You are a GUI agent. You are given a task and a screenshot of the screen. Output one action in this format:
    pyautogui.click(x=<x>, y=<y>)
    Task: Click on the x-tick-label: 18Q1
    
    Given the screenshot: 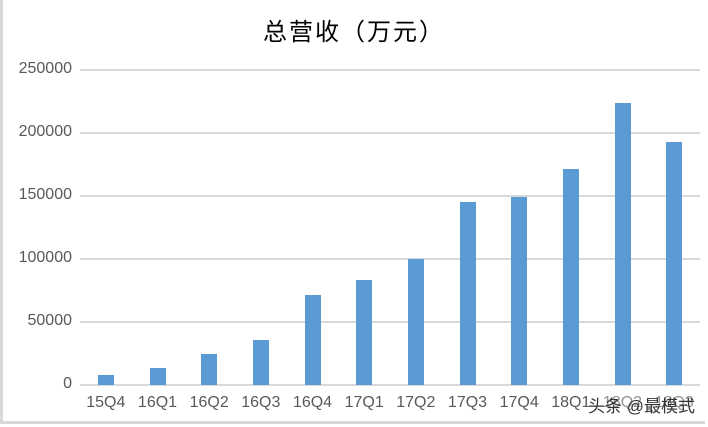 What is the action you would take?
    pyautogui.click(x=571, y=402)
    